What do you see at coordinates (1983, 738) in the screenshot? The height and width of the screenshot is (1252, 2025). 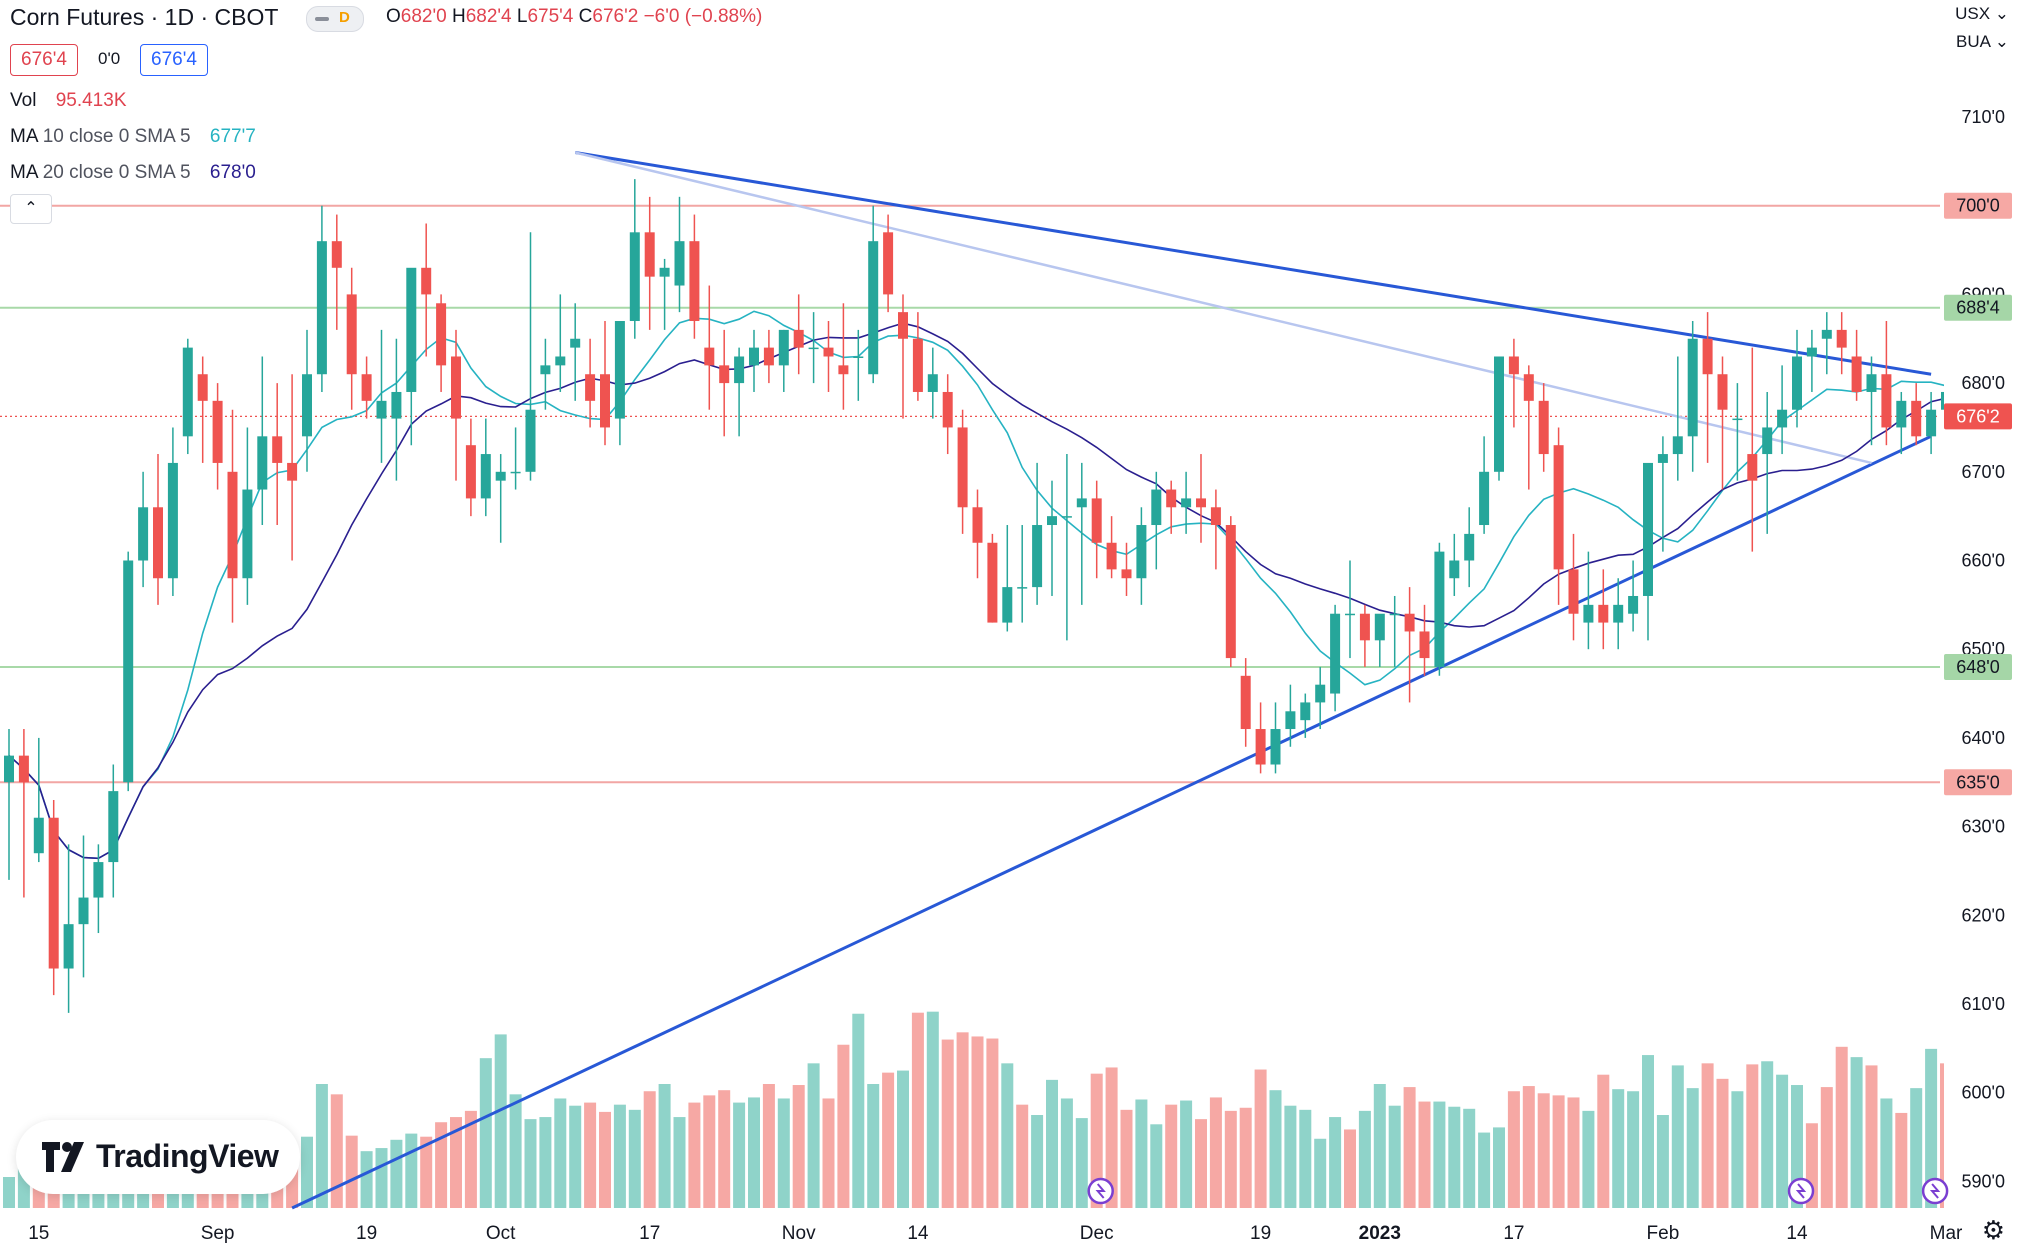 I see `price-tick-label: 640'0` at bounding box center [1983, 738].